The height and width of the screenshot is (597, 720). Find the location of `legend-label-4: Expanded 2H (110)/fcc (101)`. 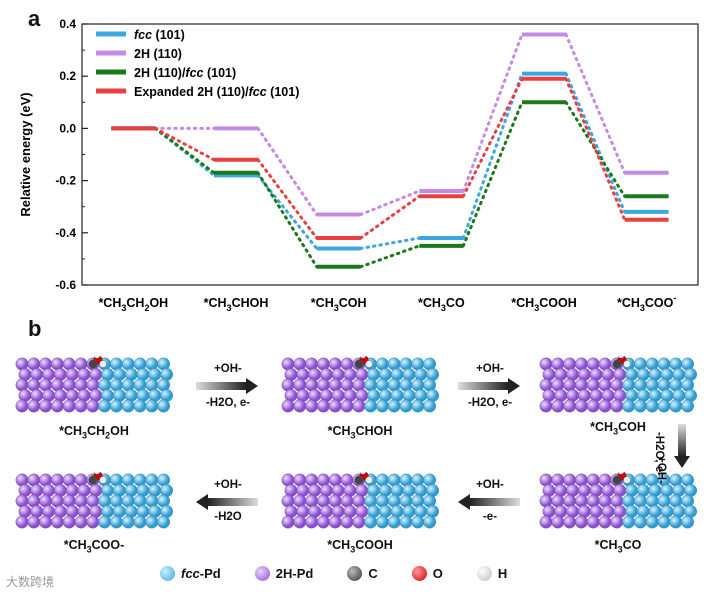

legend-label-4: Expanded 2H (110)/fcc (101) is located at coordinates (216, 92).